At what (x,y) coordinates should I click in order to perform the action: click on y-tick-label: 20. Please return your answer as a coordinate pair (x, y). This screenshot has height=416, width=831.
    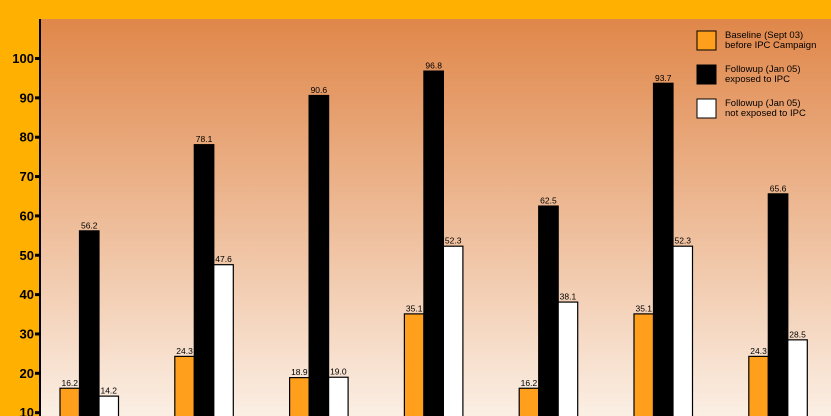
    Looking at the image, I should click on (27, 373).